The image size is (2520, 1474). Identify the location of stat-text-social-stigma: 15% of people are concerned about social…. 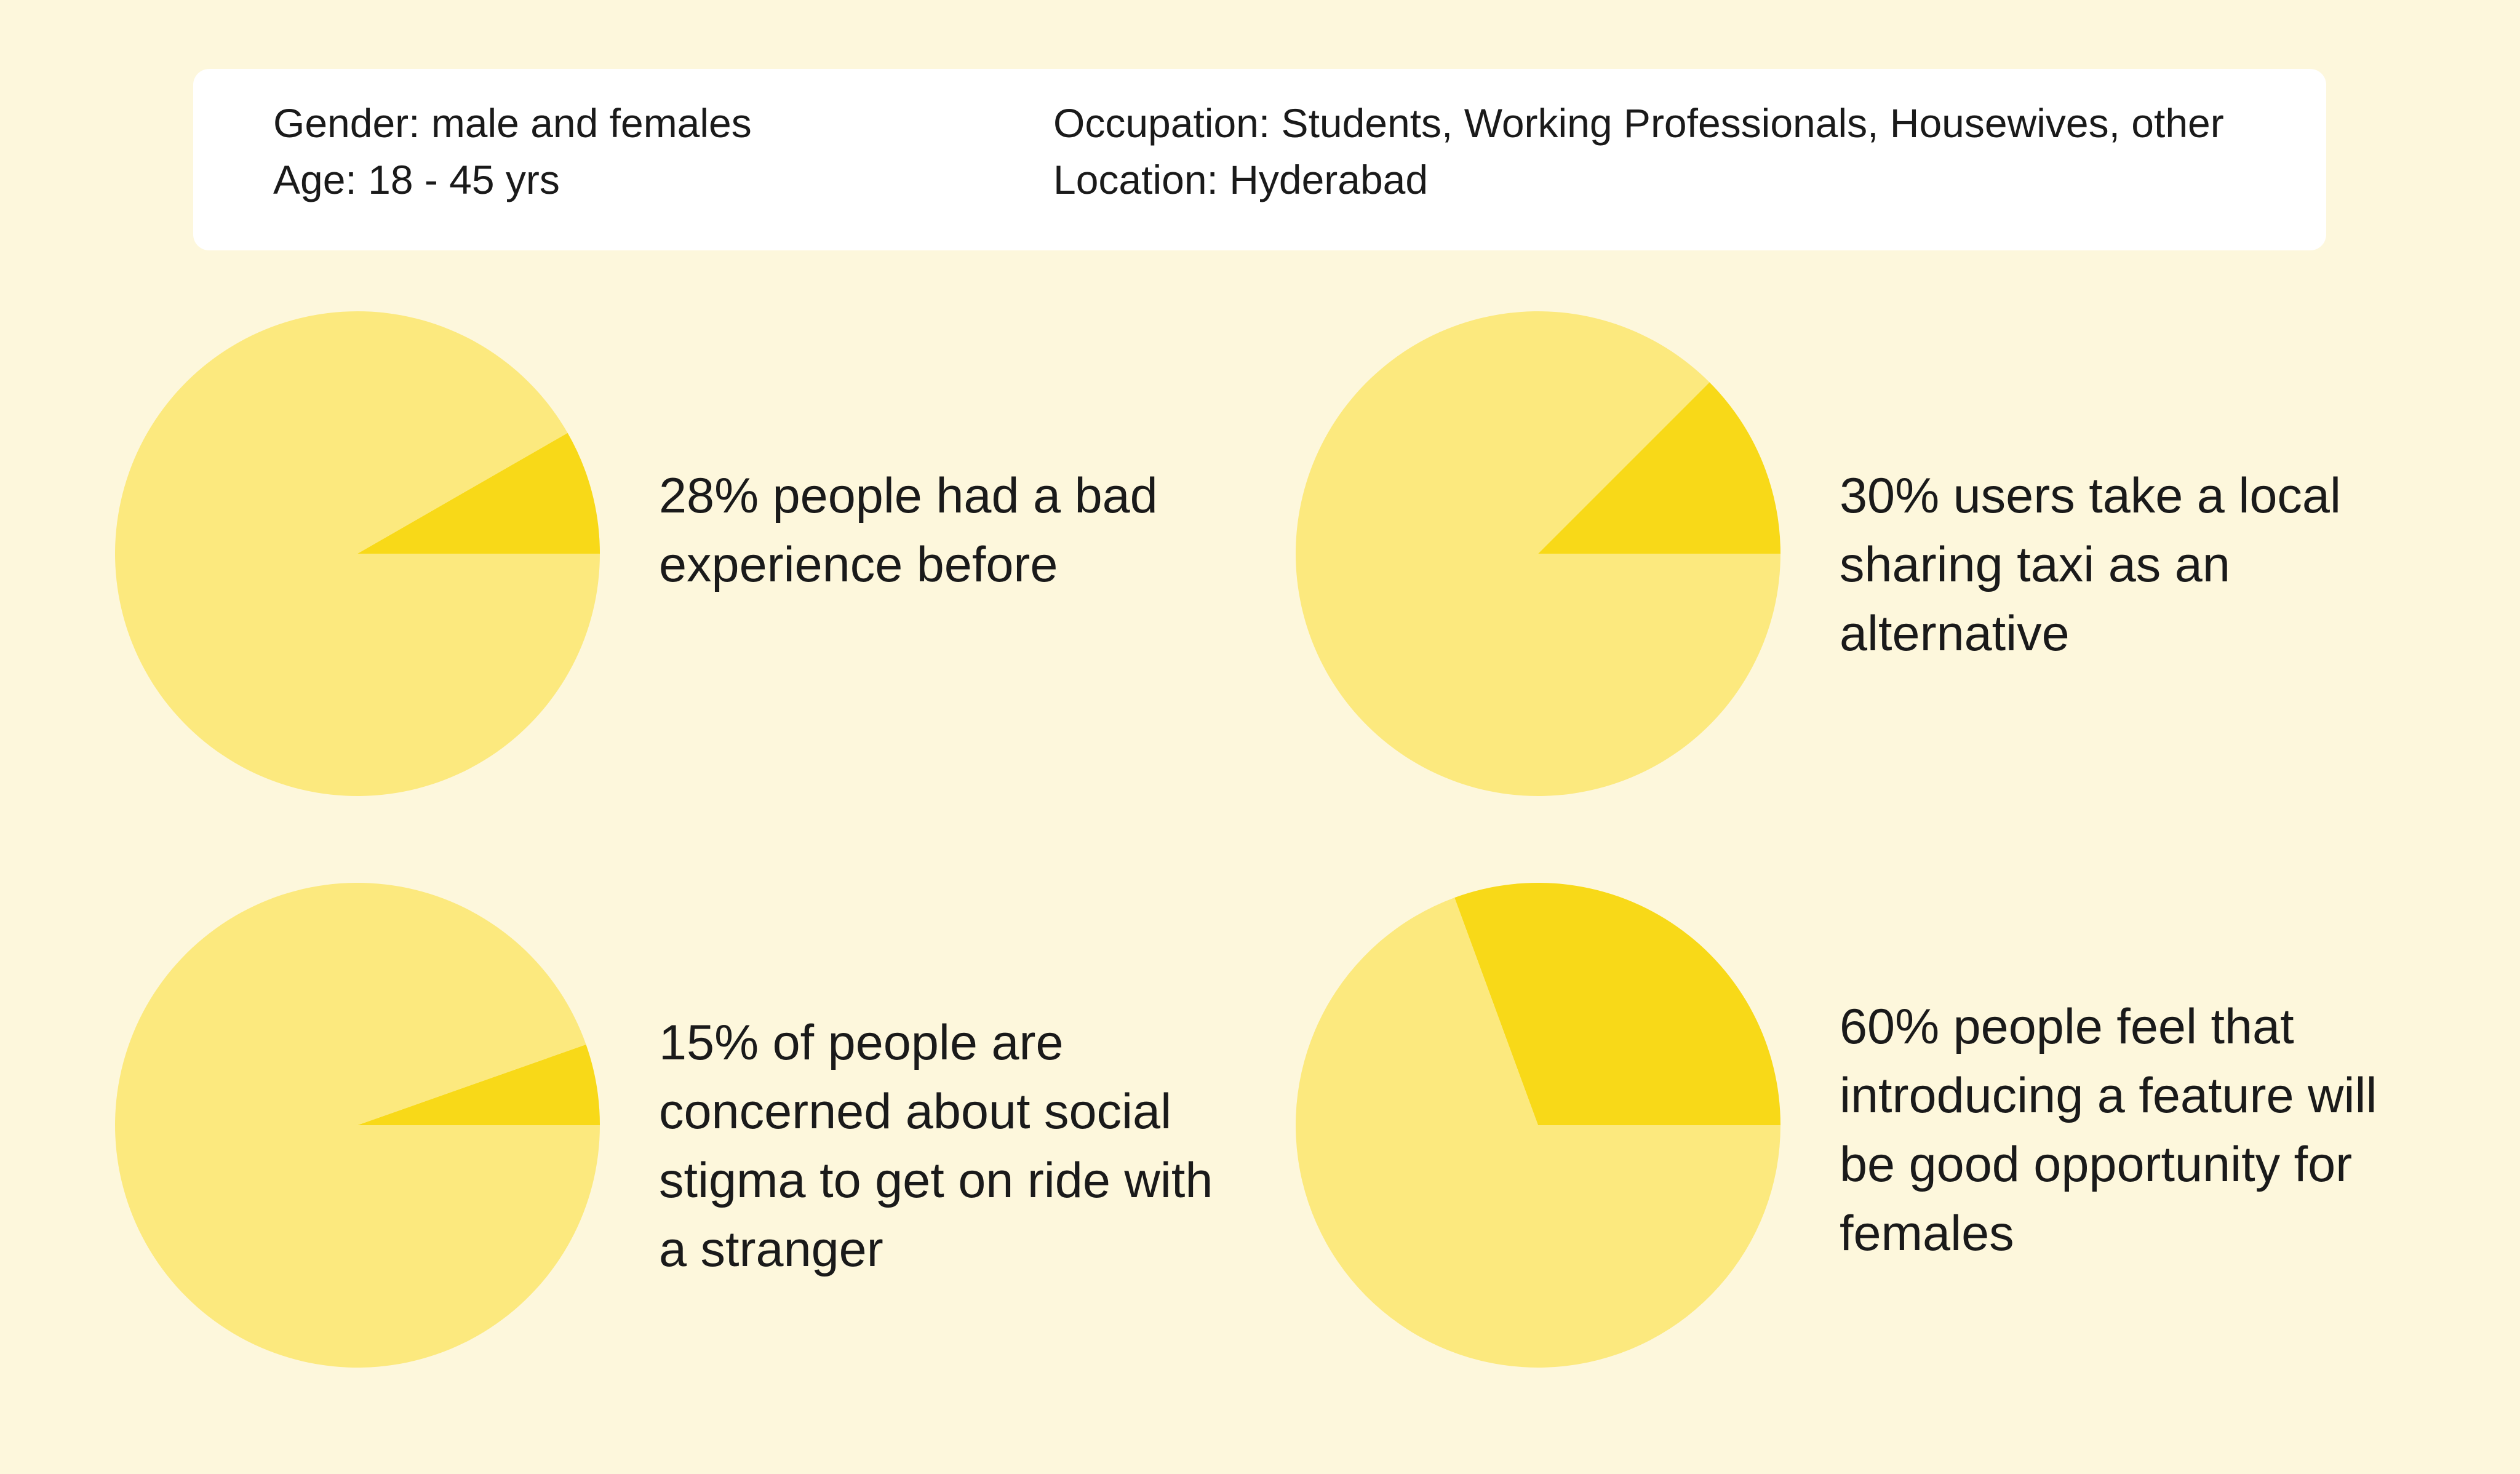
(967, 1146).